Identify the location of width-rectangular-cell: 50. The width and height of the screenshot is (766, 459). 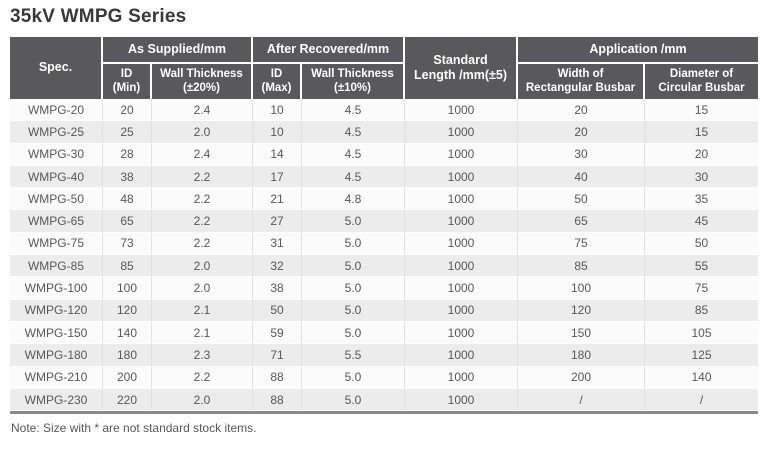
(582, 199).